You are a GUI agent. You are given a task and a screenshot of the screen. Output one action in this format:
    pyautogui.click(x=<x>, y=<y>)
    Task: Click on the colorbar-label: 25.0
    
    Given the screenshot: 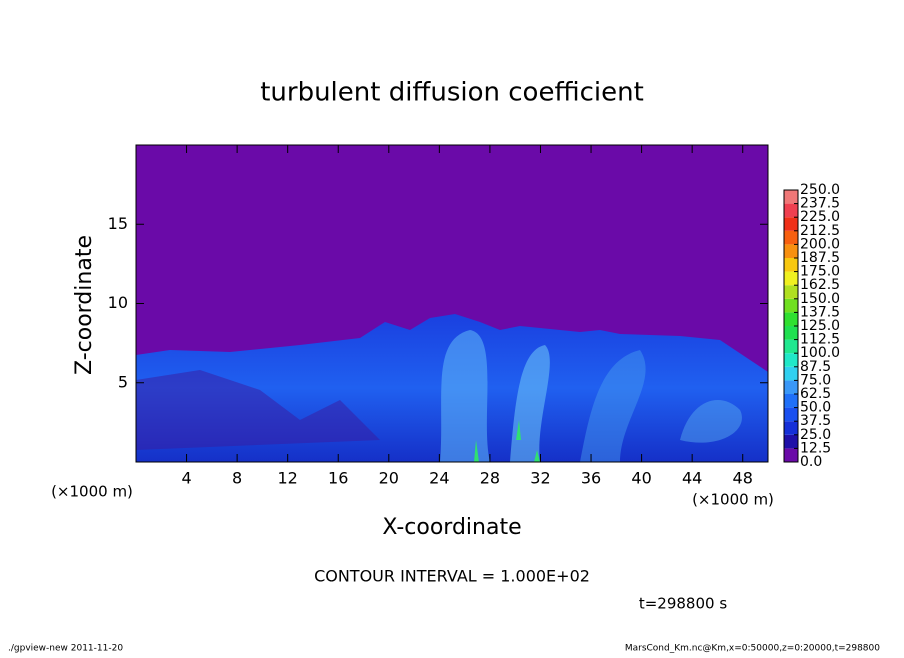 What is the action you would take?
    pyautogui.click(x=815, y=435)
    